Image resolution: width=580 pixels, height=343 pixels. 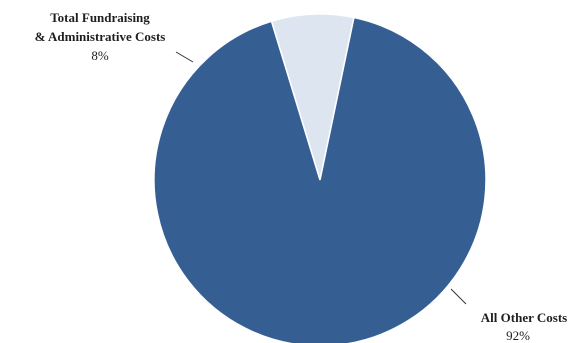 What do you see at coordinates (100, 17) in the screenshot?
I see `slice-label-fundraising-line-1: Total Fundraising` at bounding box center [100, 17].